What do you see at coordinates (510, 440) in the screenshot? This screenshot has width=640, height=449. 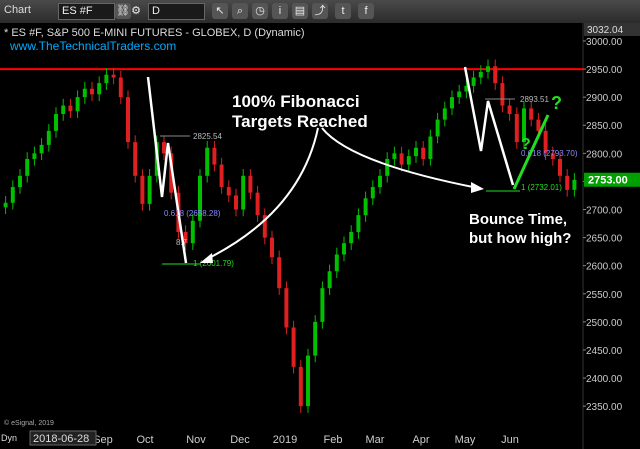 I see `x-tick-label: Jun` at bounding box center [510, 440].